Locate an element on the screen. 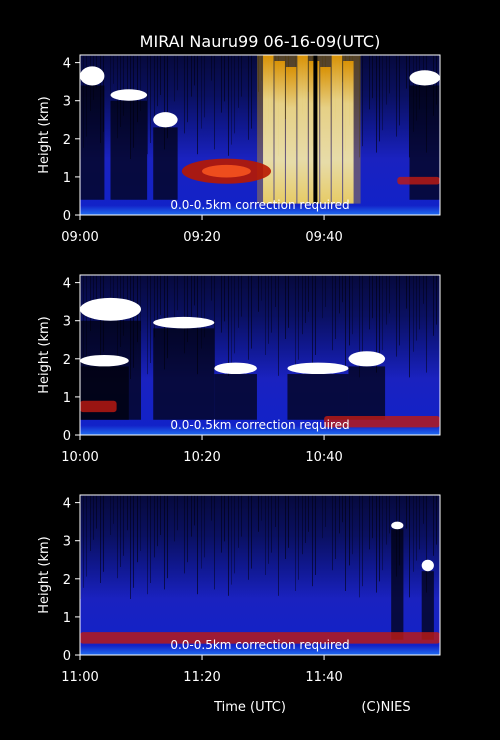  y-tick-label: 1 is located at coordinates (67, 618).